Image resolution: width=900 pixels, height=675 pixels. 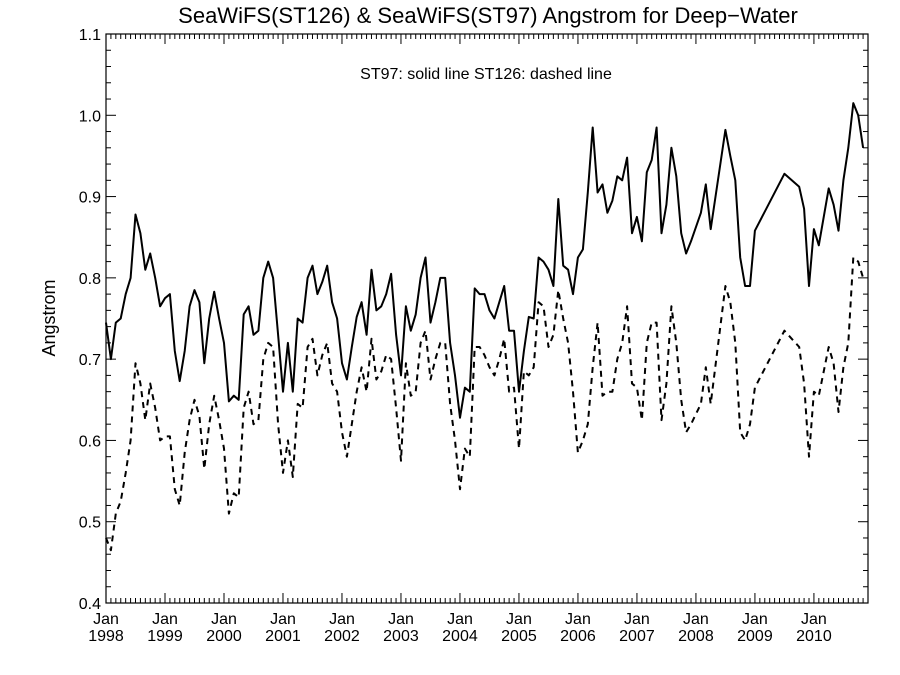 I want to click on y-tick-label: 0.4, so click(x=90, y=604).